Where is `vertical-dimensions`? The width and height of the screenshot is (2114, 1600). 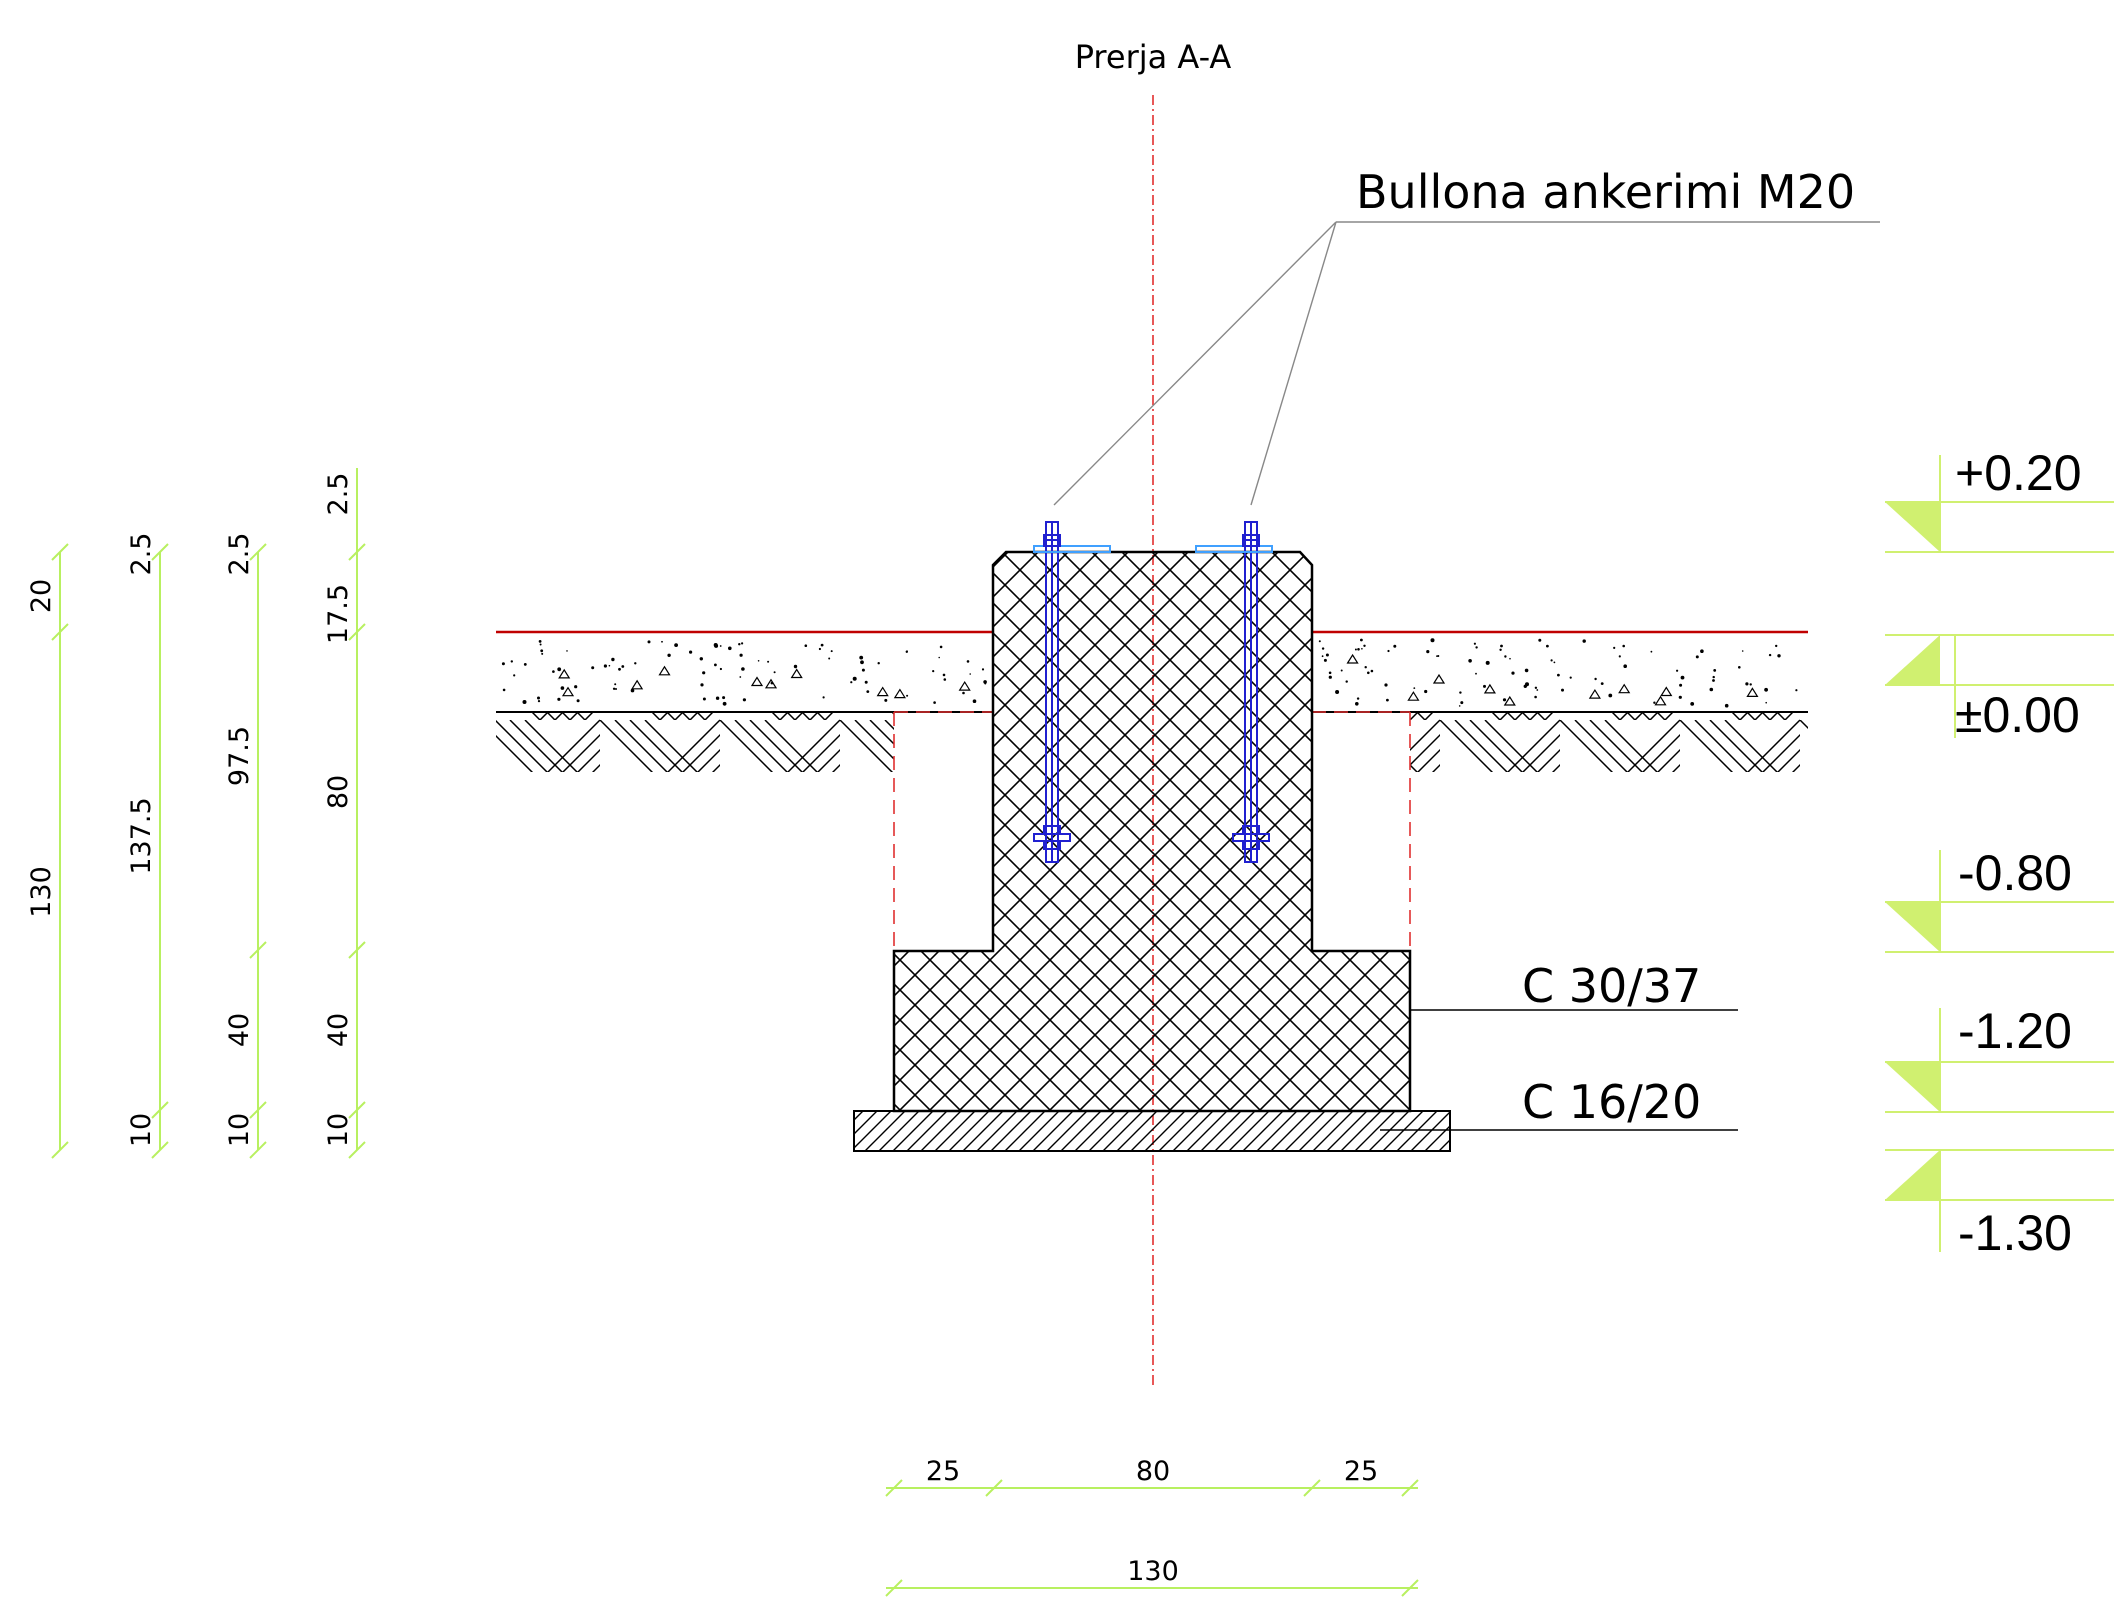
vertical-dimensions is located at coordinates (208, 813).